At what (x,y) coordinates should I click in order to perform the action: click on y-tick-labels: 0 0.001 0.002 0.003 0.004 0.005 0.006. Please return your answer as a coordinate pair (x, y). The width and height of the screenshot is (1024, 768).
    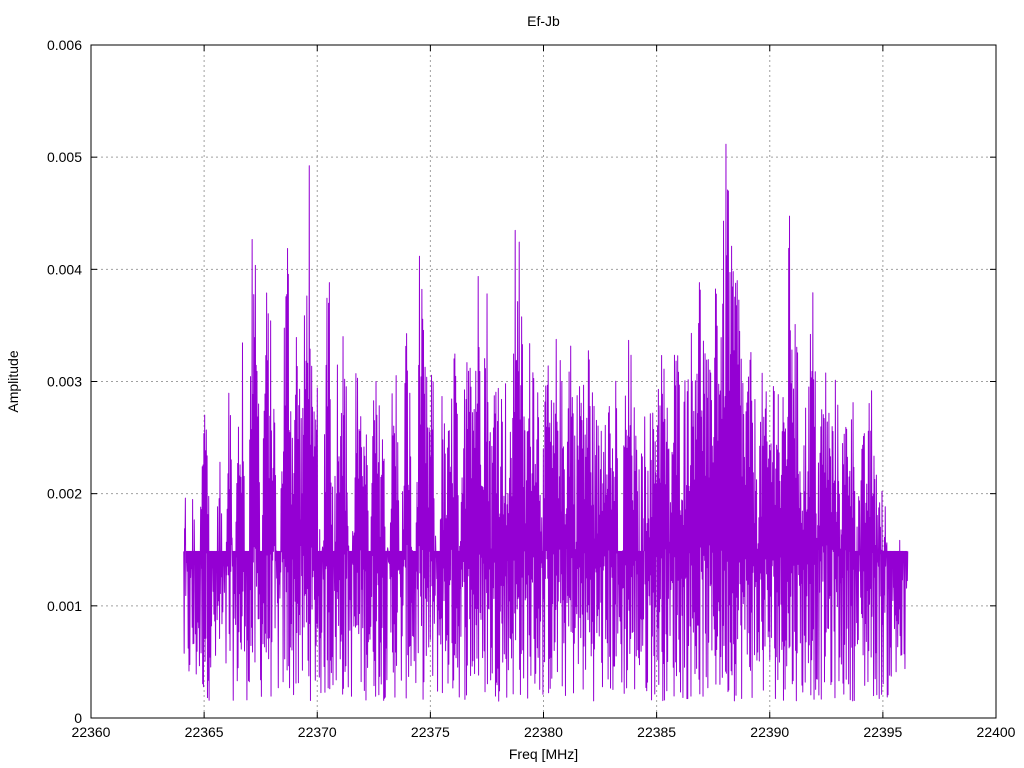
    Looking at the image, I should click on (64, 381).